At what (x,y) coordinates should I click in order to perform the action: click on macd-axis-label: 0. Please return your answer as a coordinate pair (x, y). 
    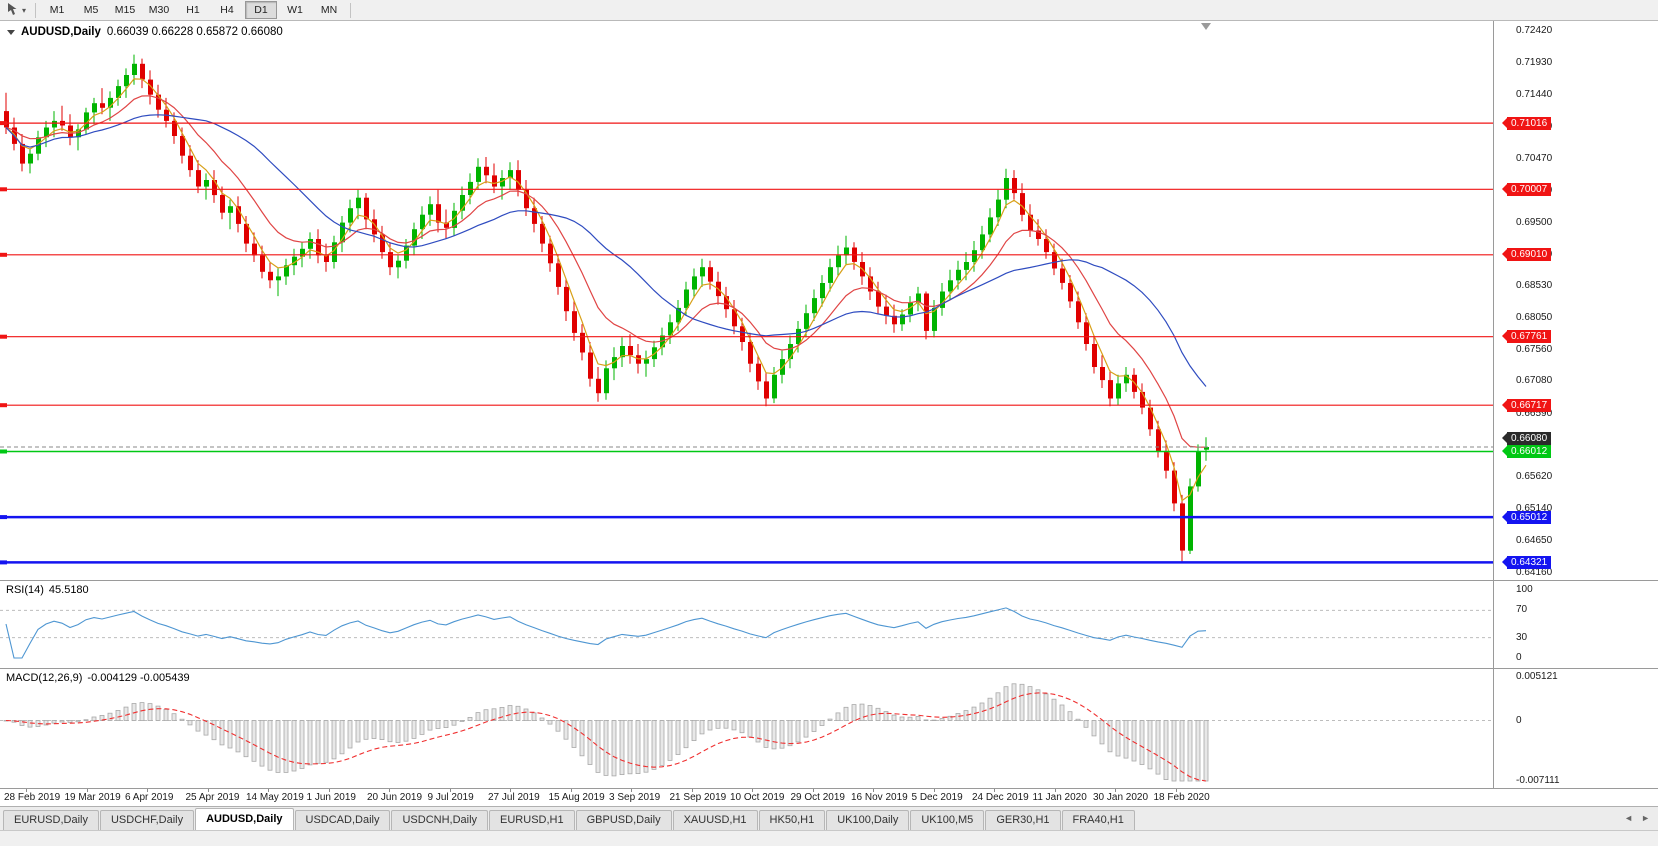
    Looking at the image, I should click on (1519, 720).